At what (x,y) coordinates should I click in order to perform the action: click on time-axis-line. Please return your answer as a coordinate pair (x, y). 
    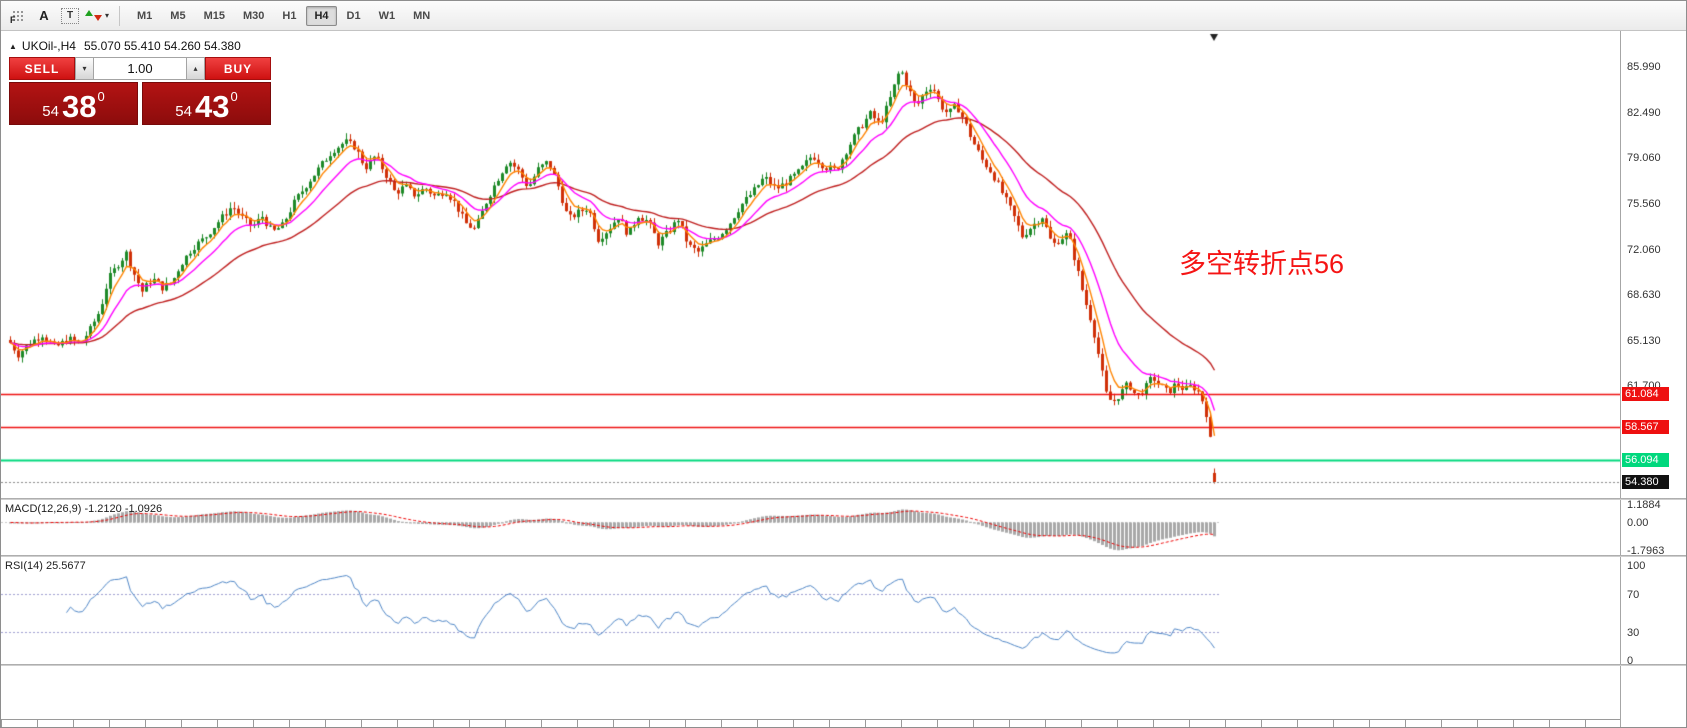
    Looking at the image, I should click on (811, 719).